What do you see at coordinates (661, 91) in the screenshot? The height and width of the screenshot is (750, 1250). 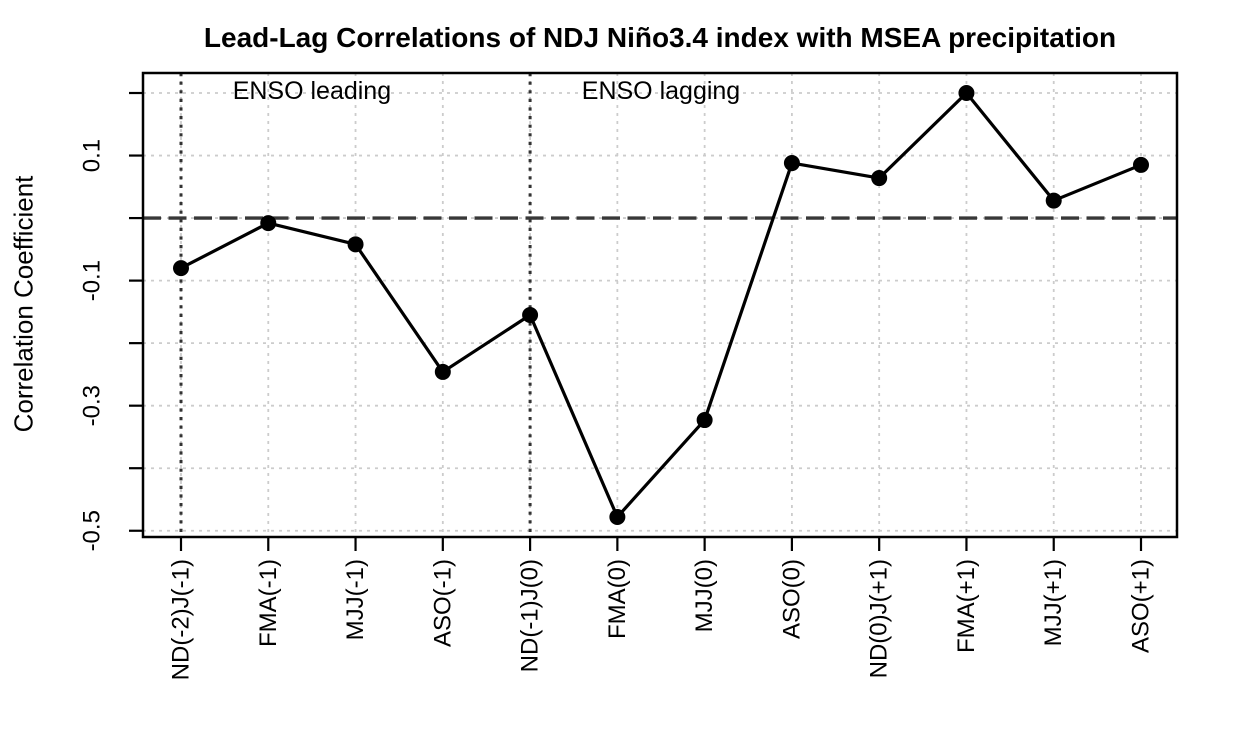 I see `annotation: ENSO lagging` at bounding box center [661, 91].